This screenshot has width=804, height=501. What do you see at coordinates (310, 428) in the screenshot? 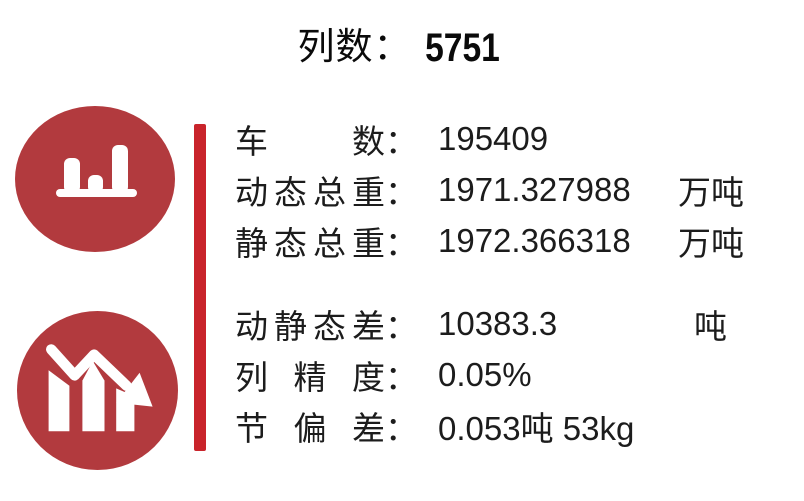
I see `stat-label: 节偏差` at bounding box center [310, 428].